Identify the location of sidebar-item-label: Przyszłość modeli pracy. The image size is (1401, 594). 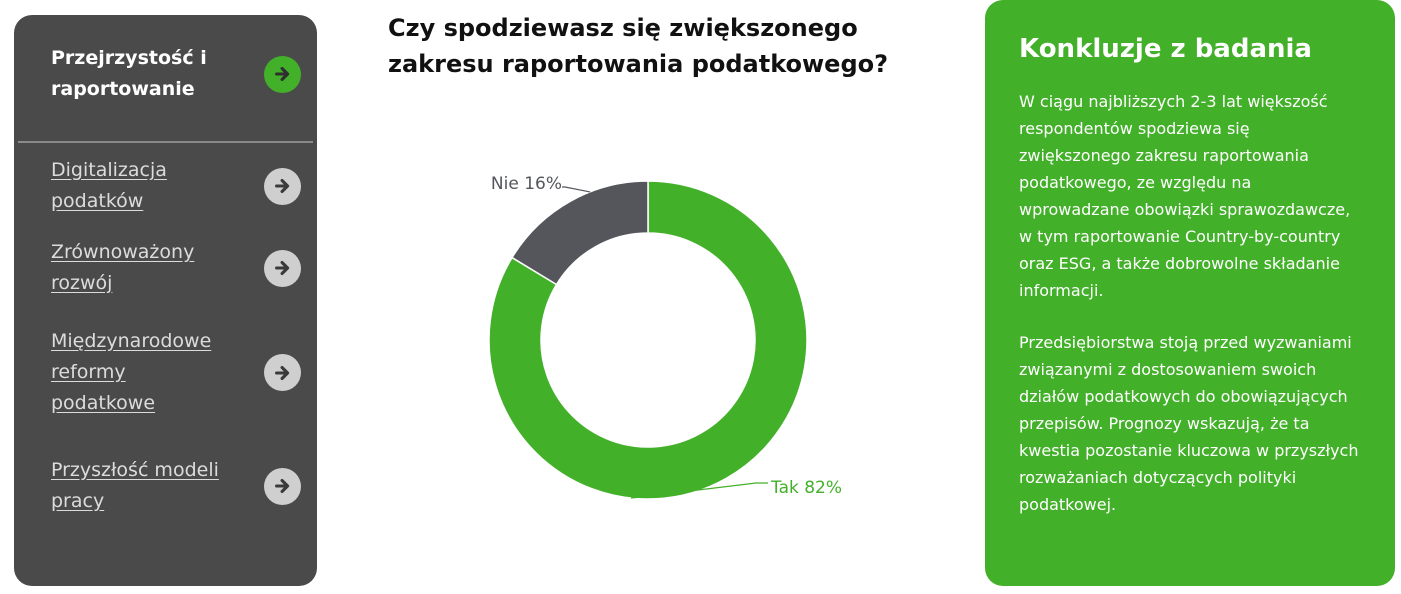
(135, 485).